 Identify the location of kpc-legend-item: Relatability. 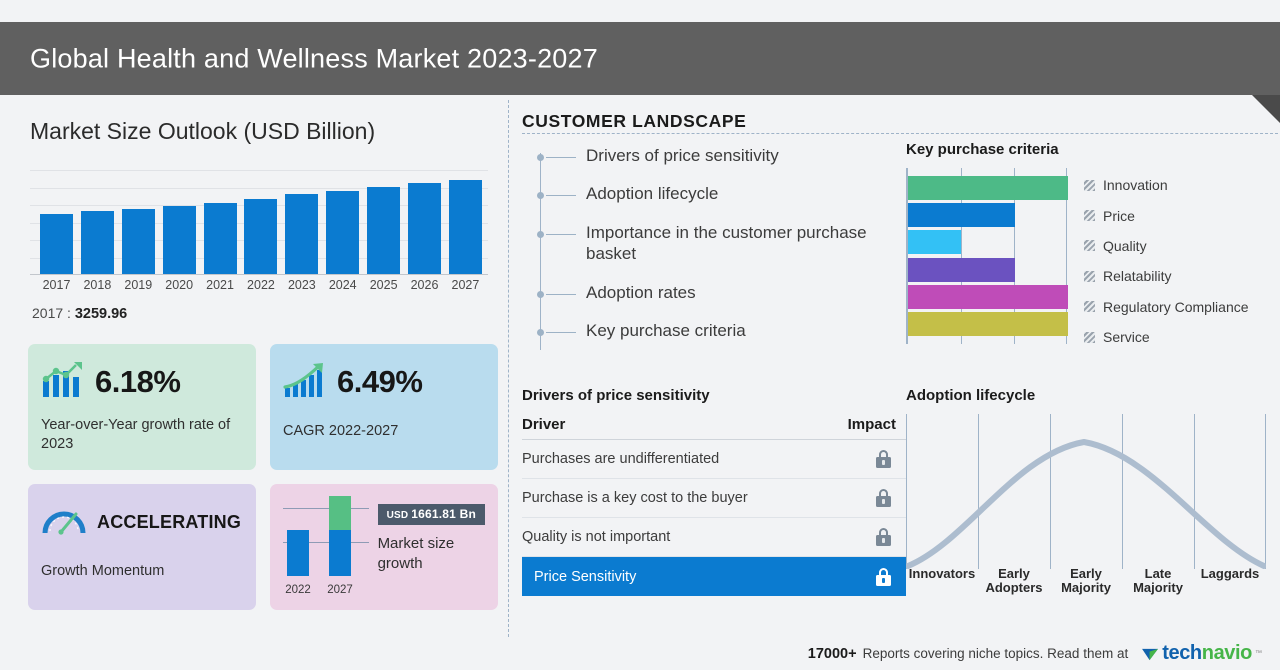
(1166, 276).